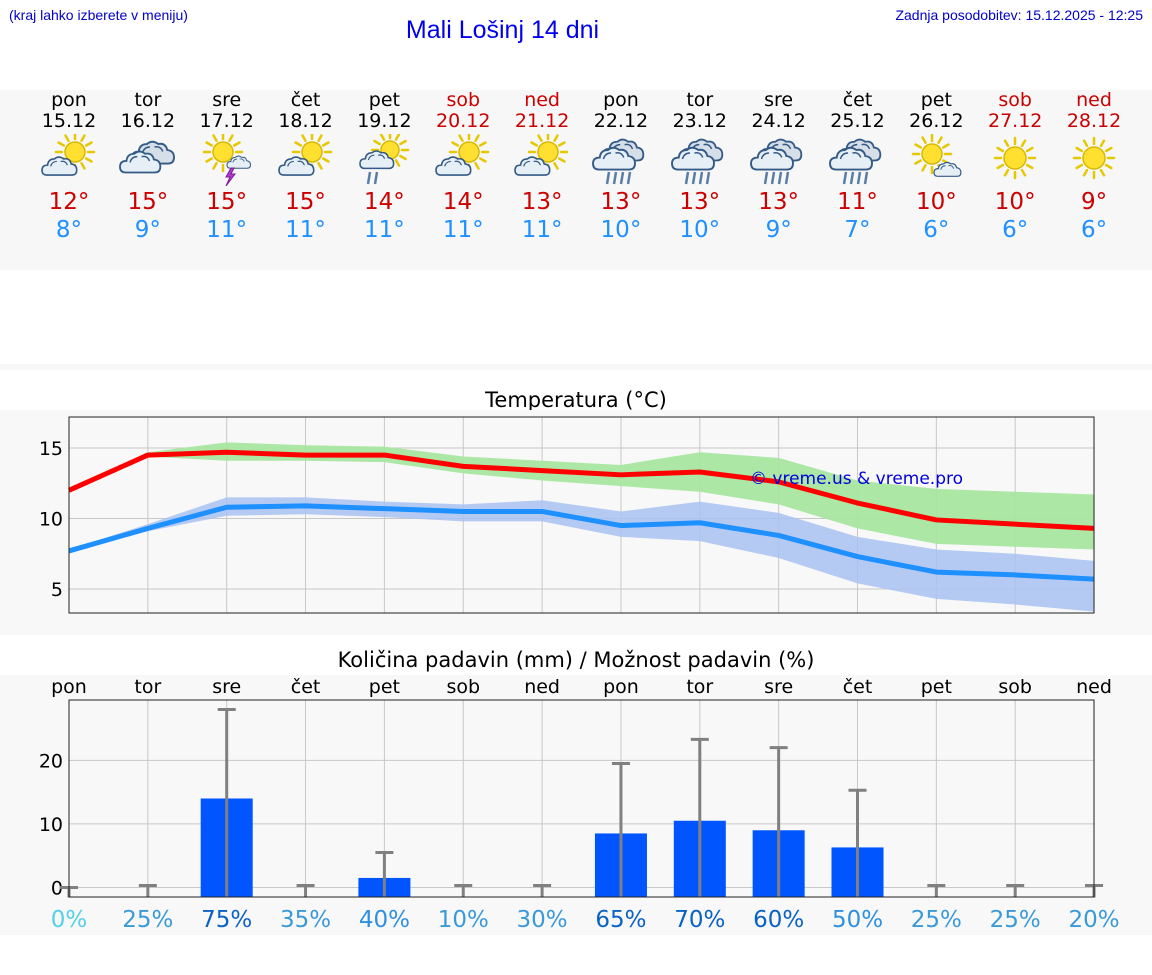 The height and width of the screenshot is (975, 1152). Describe the element at coordinates (226, 121) in the screenshot. I see `day-date: 17.12` at that location.